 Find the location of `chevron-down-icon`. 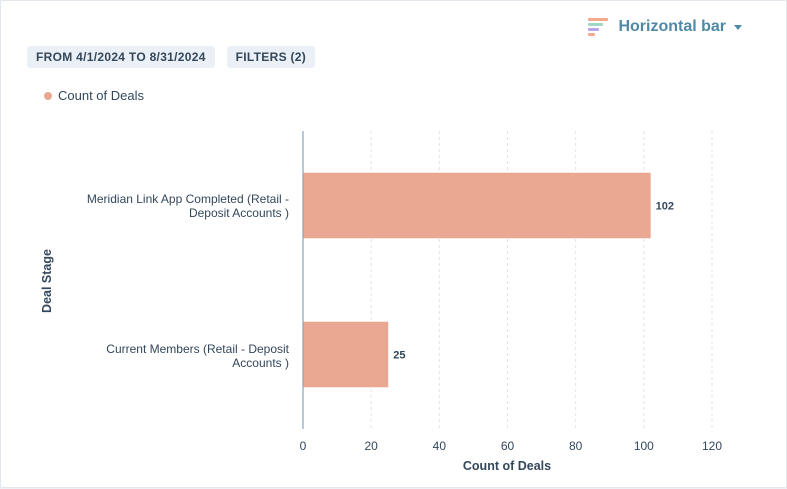

chevron-down-icon is located at coordinates (738, 27).